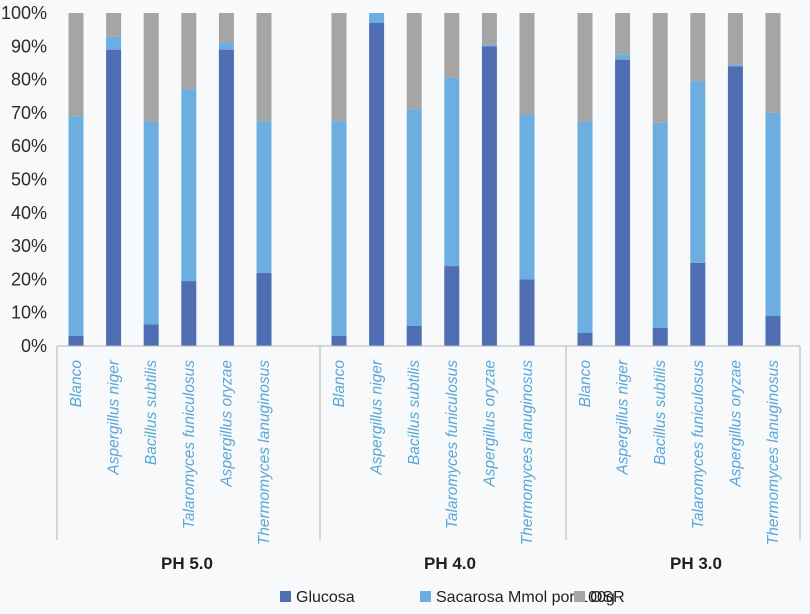 The image size is (810, 614). Describe the element at coordinates (29, 113) in the screenshot. I see `y-tick-label: 70%` at that location.